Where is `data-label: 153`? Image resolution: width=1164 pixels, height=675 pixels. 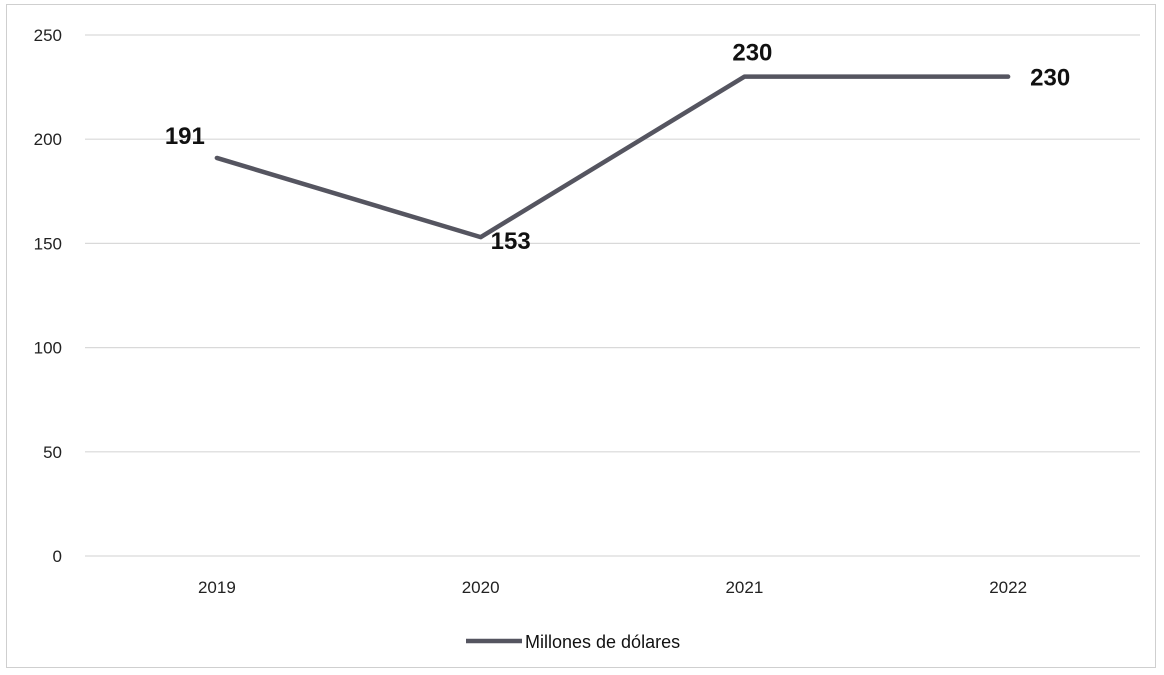 data-label: 153 is located at coordinates (511, 241).